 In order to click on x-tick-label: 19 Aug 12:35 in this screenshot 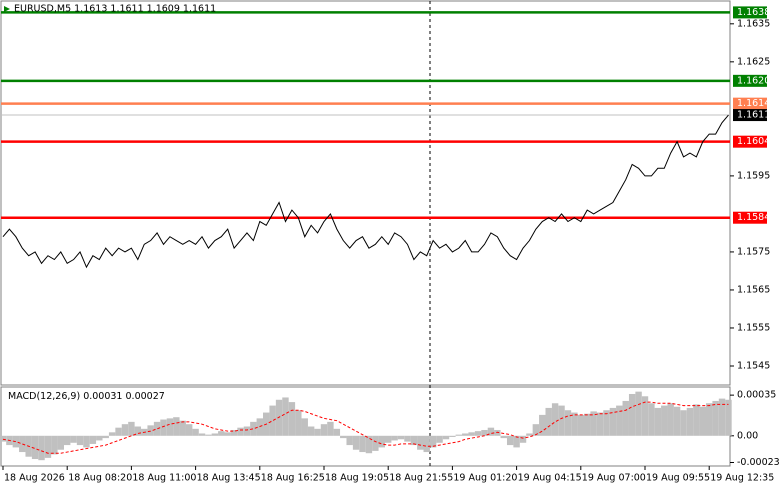, I will do `click(742, 478)`.